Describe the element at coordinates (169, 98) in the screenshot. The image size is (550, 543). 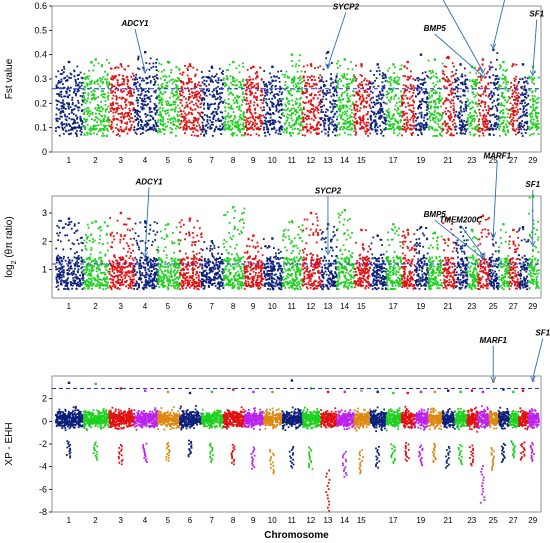
I see `chromosome-points` at that location.